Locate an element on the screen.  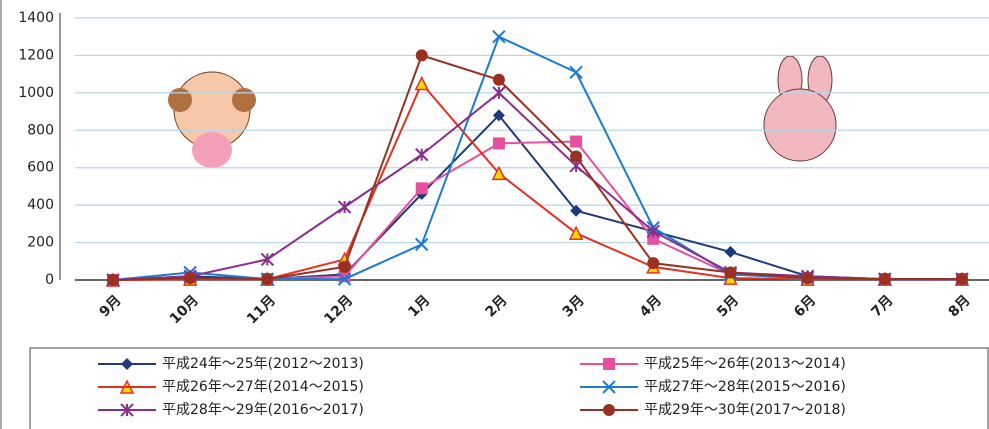
legend-label: 平成27年～28年(2015～2016) is located at coordinates (745, 387).